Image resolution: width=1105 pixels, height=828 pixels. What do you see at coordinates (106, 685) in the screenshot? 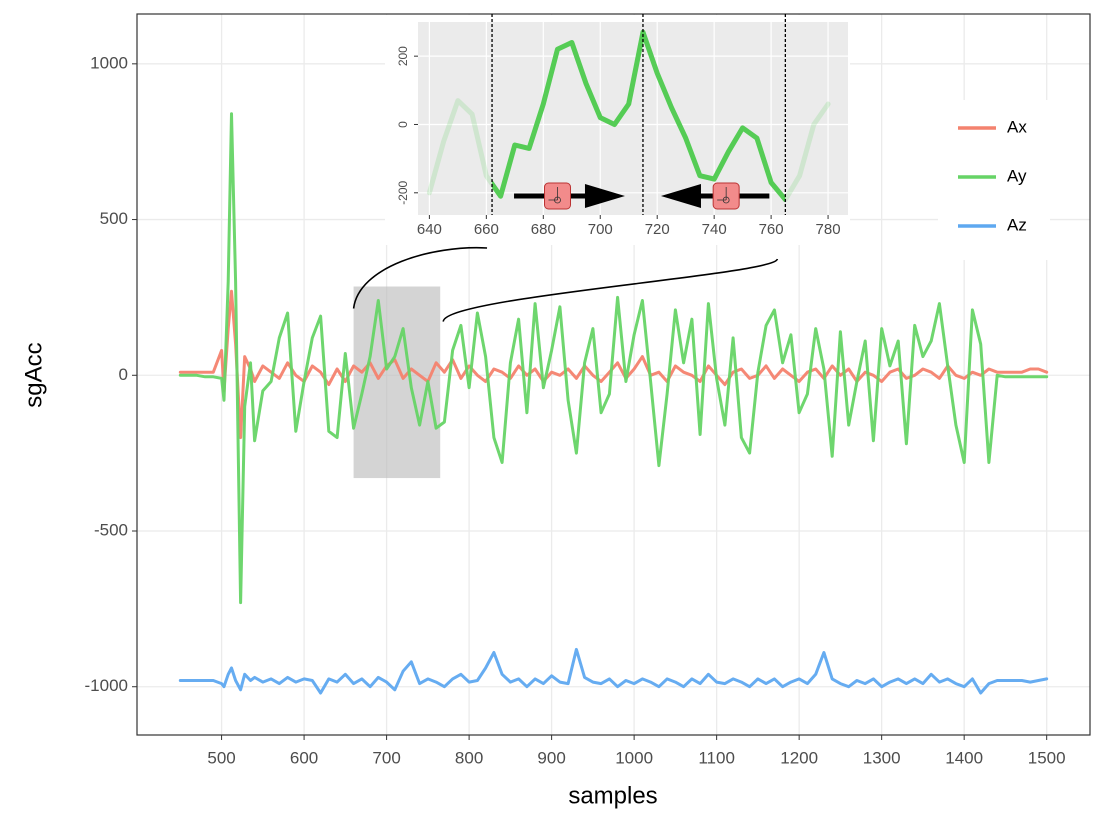
I see `y-tick-label: -1000` at bounding box center [106, 685].